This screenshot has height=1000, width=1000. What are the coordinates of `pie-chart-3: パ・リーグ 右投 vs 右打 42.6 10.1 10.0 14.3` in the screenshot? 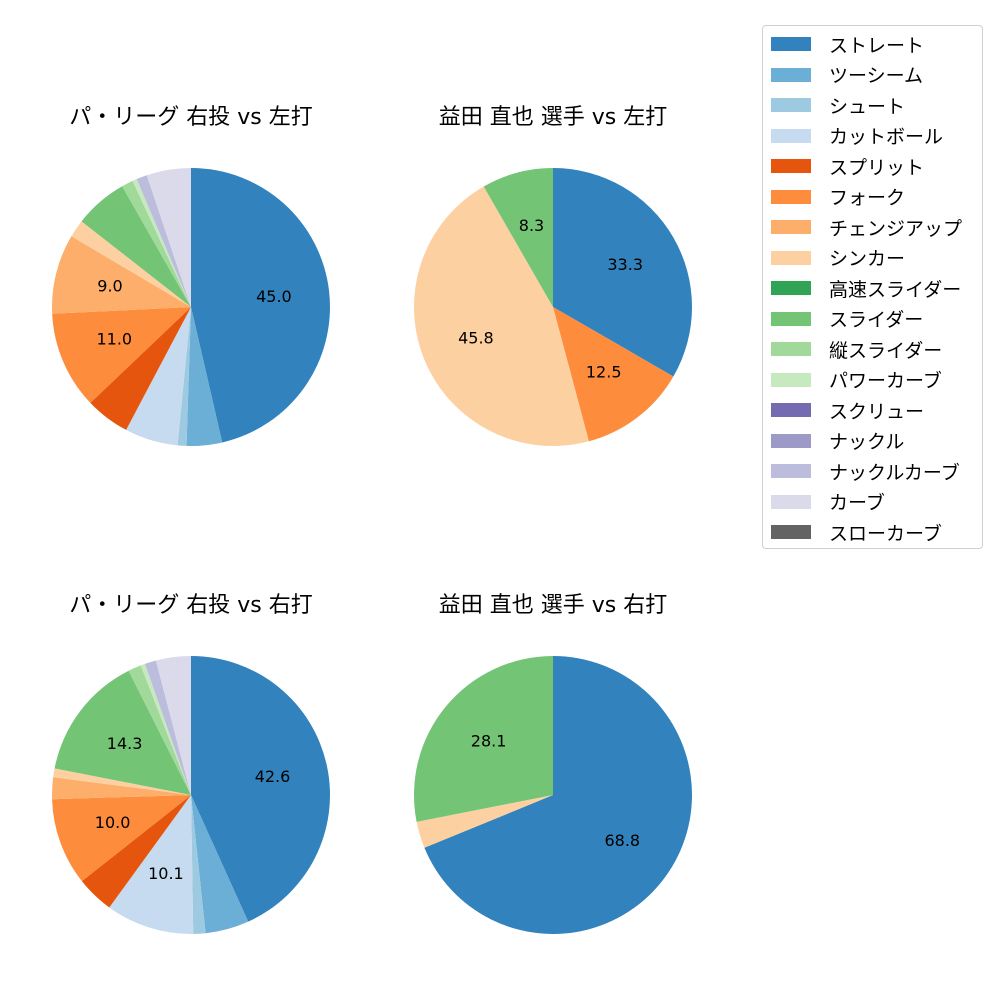 It's located at (190, 763).